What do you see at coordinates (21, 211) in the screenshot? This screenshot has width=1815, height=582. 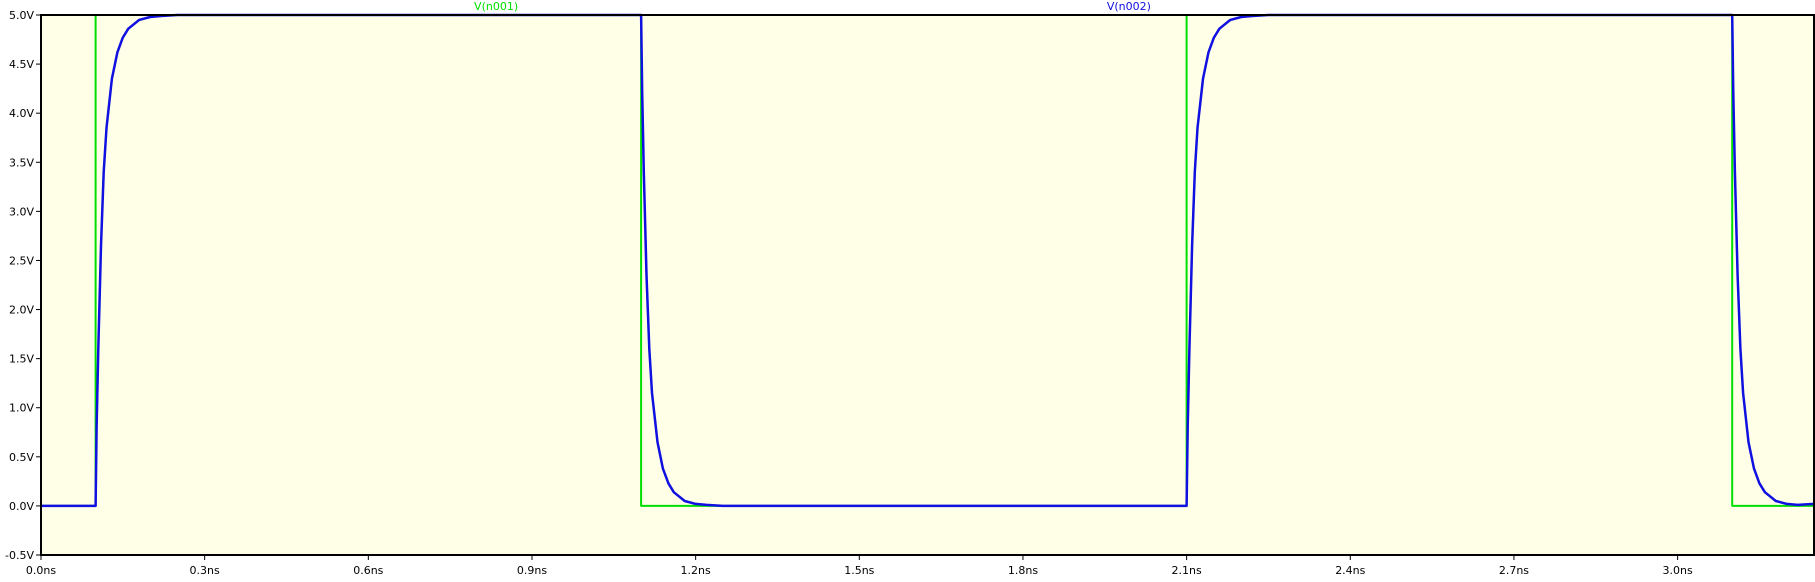 I see `y-tick-label: 3.0V` at bounding box center [21, 211].